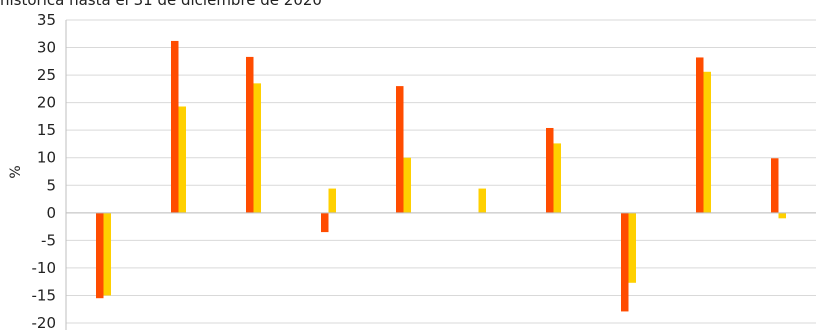 This screenshot has height=330, width=816. Describe the element at coordinates (46, 48) in the screenshot. I see `y-tick-label: 30` at that location.